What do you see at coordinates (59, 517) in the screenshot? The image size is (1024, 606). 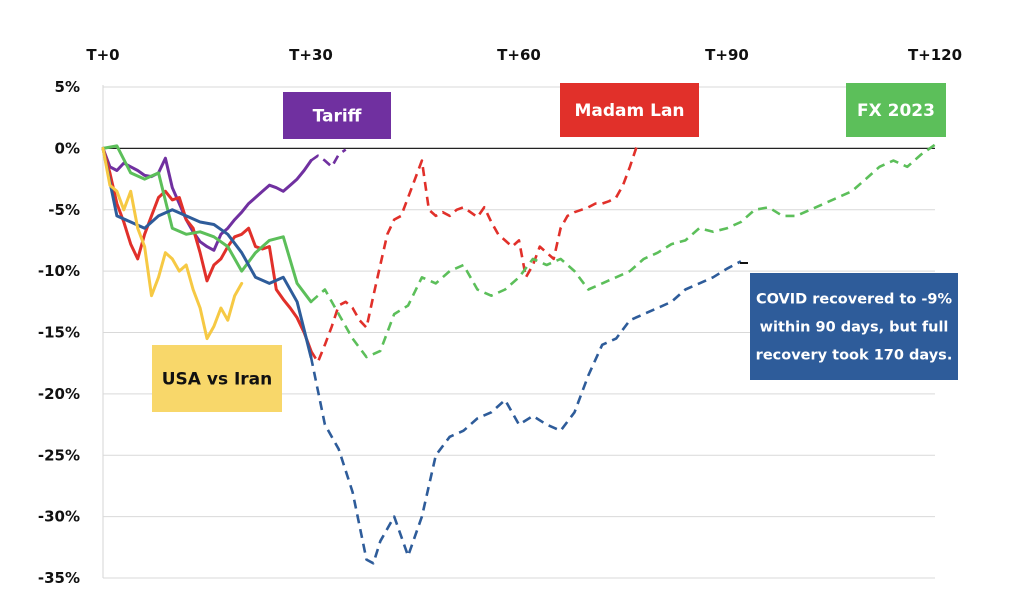 I see `y-tick-label: -30%` at bounding box center [59, 517].